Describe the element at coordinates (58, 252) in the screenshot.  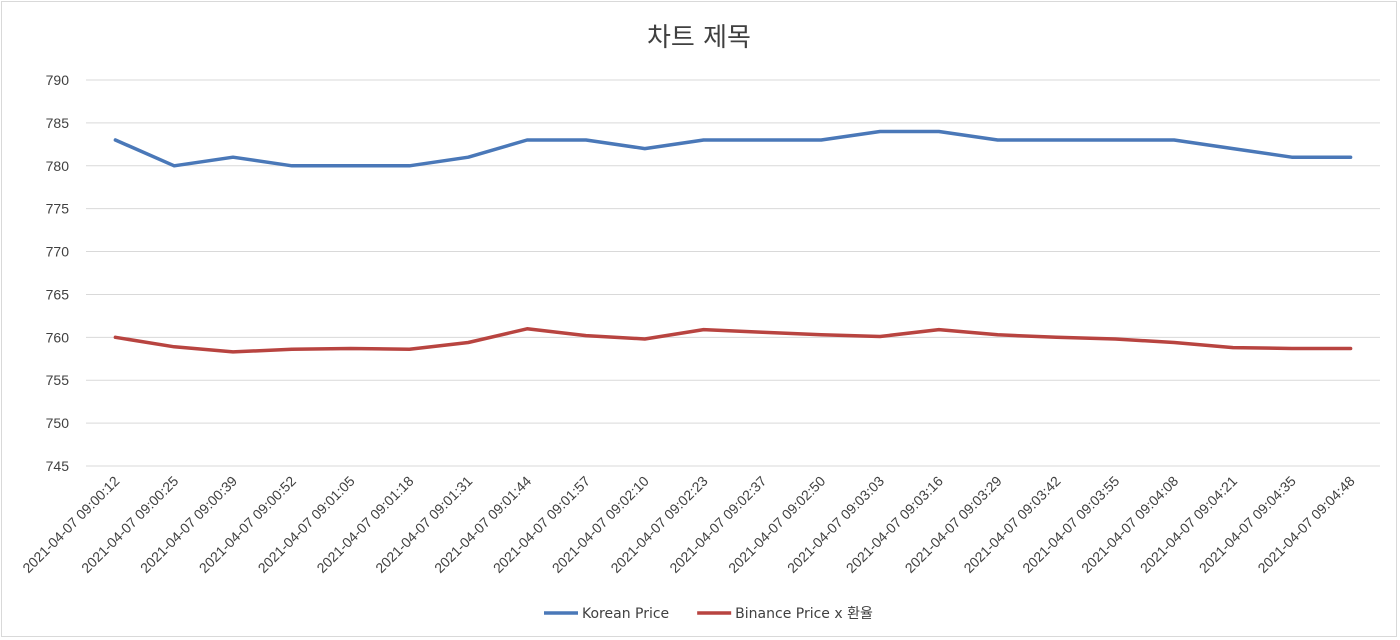
I see `y-tick-label: 770` at that location.